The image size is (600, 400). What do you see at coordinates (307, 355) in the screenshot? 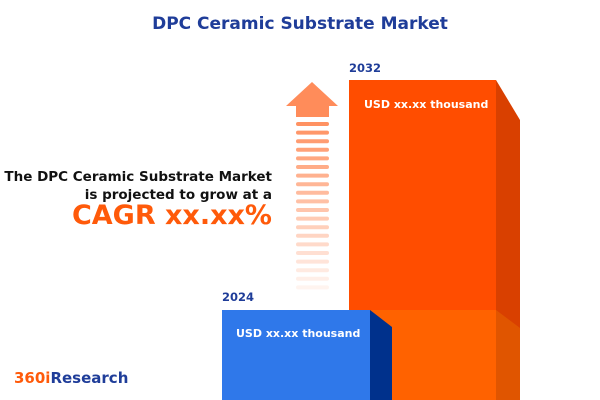
I see `bar-2024` at bounding box center [307, 355].